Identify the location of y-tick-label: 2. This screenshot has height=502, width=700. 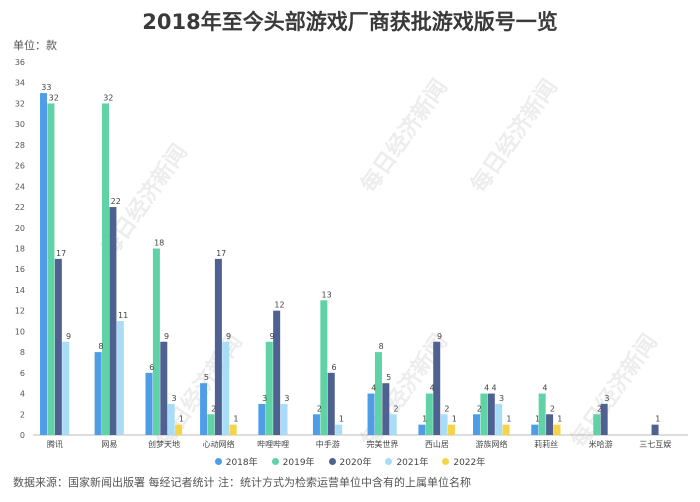
(22, 414).